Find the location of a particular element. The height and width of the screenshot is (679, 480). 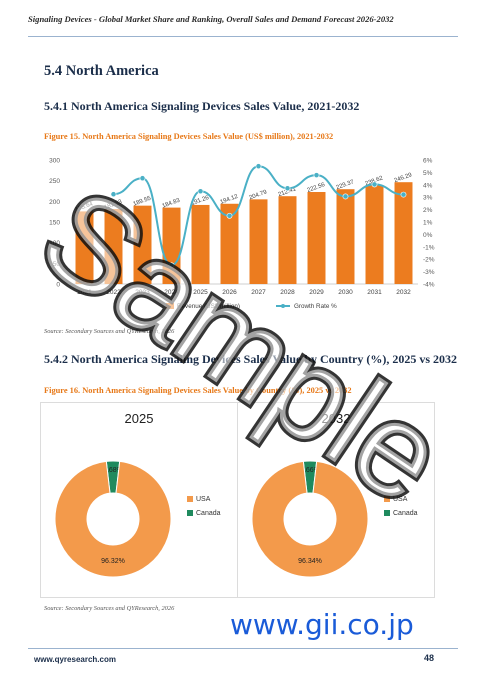

y-tick-label: 0 is located at coordinates (58, 285).